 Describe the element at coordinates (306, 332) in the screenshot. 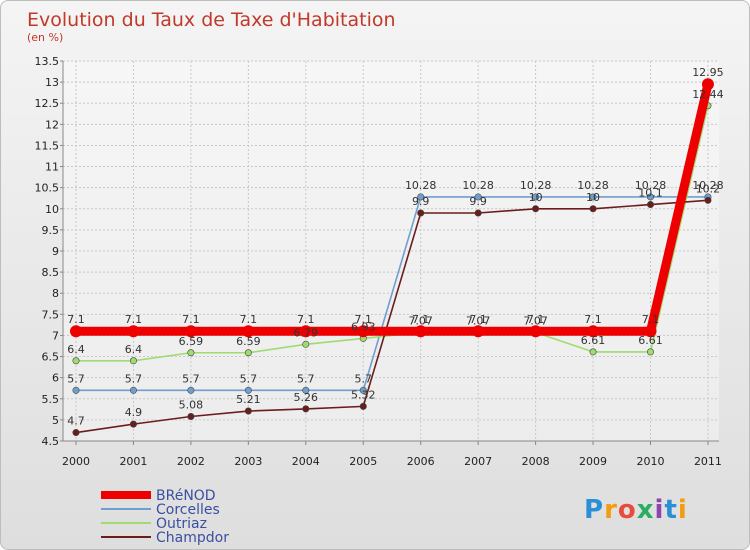

I see `data-label-outriaz: 6.79` at that location.